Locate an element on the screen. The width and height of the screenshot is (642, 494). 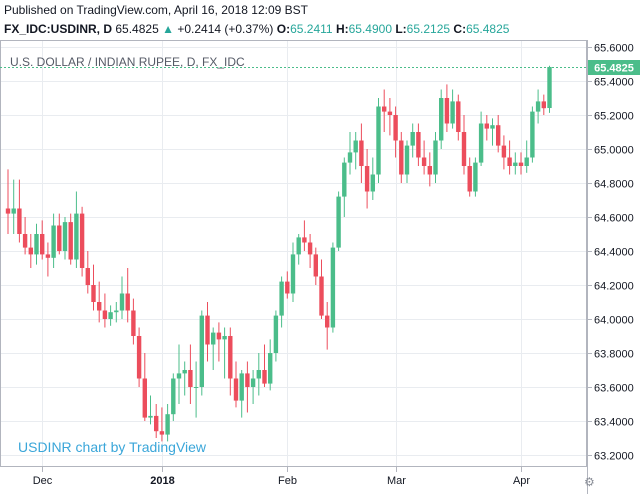
settings-gear-icon: ⚙ is located at coordinates (589, 482).